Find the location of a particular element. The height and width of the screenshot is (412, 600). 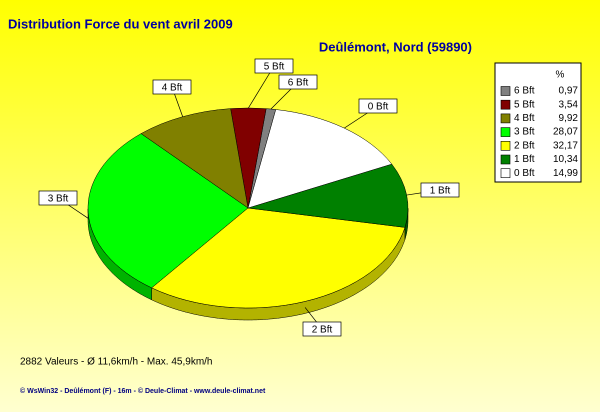

callout-label: 5 Bft is located at coordinates (274, 67).